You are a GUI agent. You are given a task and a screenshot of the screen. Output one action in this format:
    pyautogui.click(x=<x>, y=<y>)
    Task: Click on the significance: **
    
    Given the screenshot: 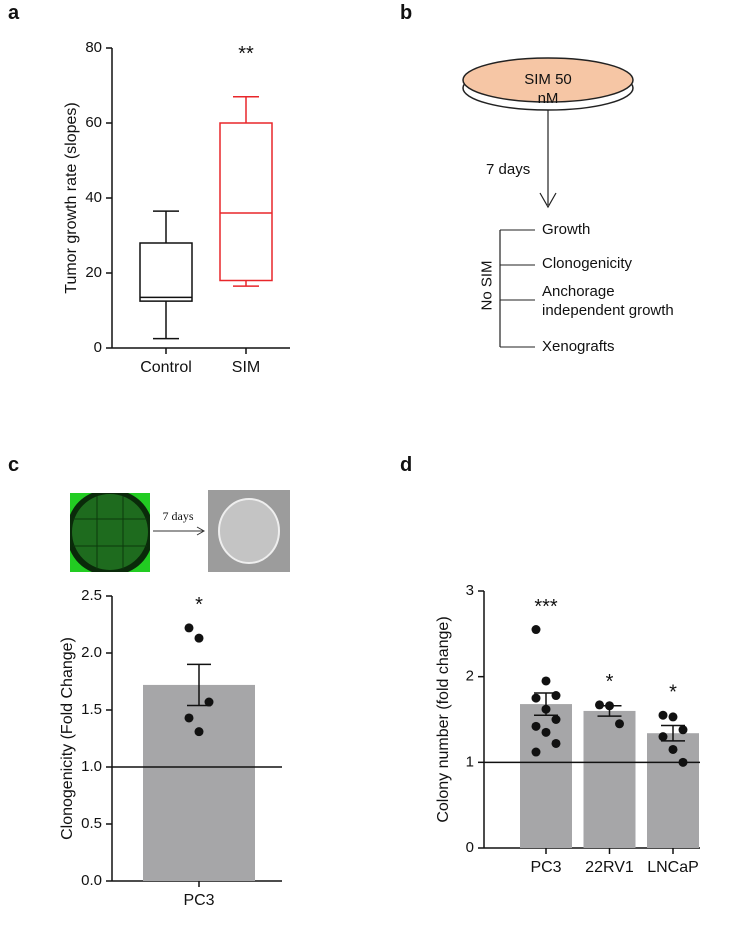 What is the action you would take?
    pyautogui.click(x=246, y=54)
    